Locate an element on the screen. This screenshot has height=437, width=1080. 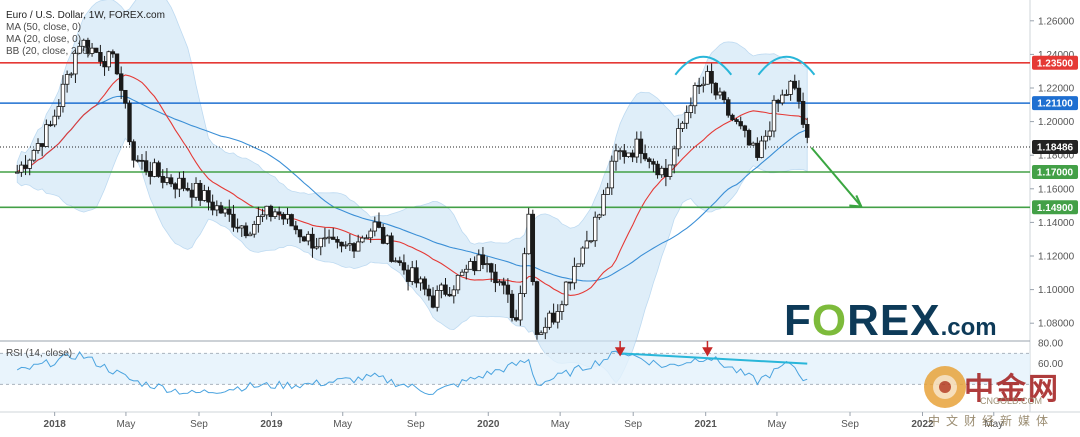
level-label: 1.18486 is located at coordinates (1055, 148).